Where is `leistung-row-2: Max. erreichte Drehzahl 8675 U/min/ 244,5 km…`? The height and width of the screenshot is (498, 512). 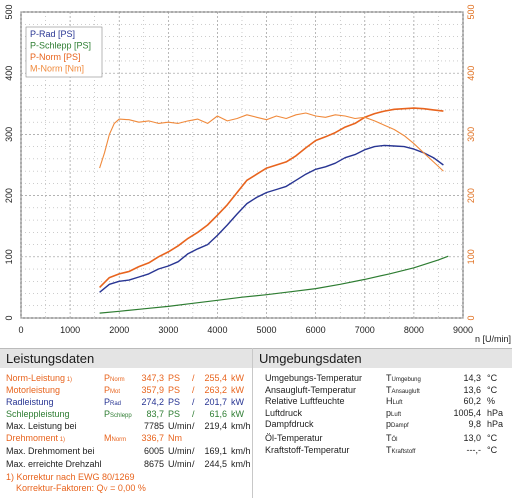
leistung-row-2: Max. erreichte Drehzahl 8675 U/min/ 244,5 km… is located at coordinates (126, 464).